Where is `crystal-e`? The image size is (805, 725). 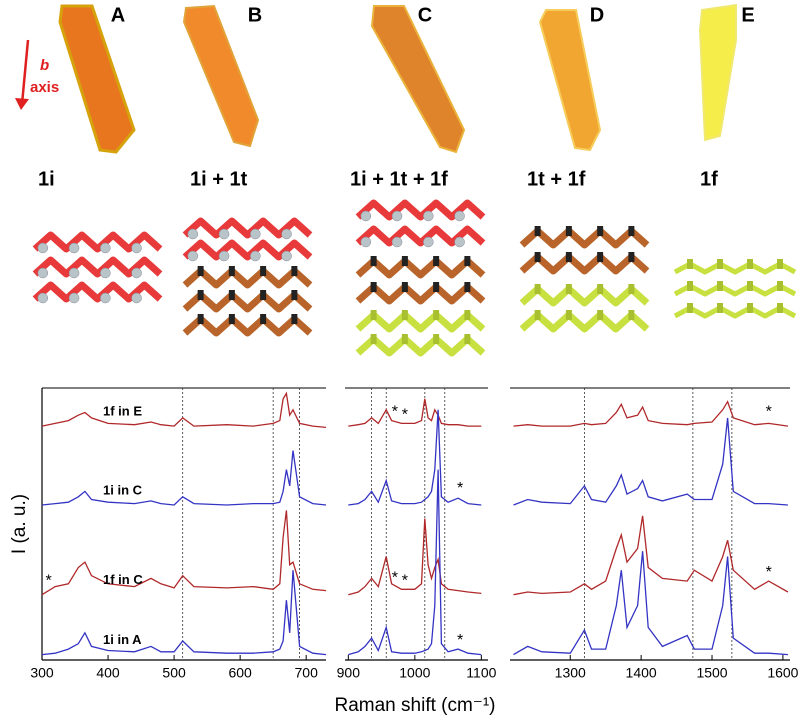
crystal-e is located at coordinates (717, 72).